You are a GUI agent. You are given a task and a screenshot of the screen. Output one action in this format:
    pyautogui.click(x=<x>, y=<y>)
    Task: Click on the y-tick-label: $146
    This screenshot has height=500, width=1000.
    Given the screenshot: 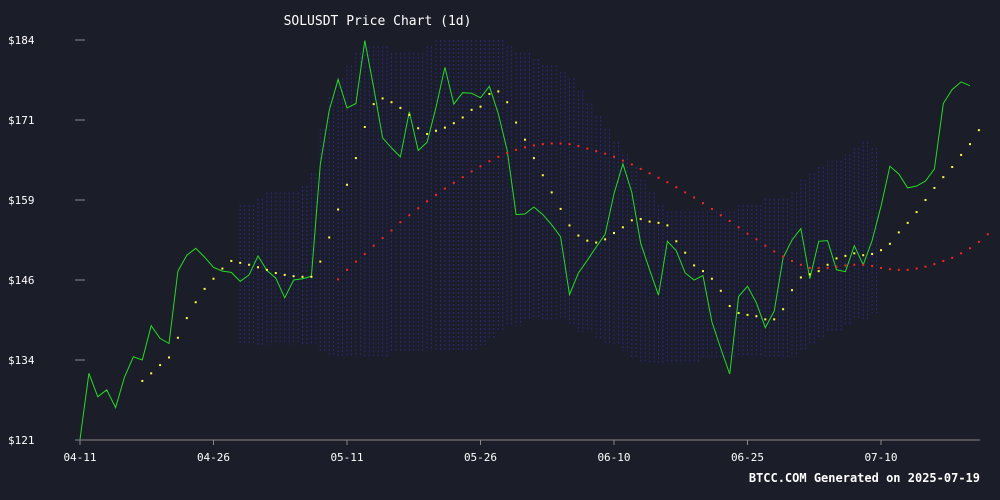 What is the action you would take?
    pyautogui.click(x=21, y=280)
    